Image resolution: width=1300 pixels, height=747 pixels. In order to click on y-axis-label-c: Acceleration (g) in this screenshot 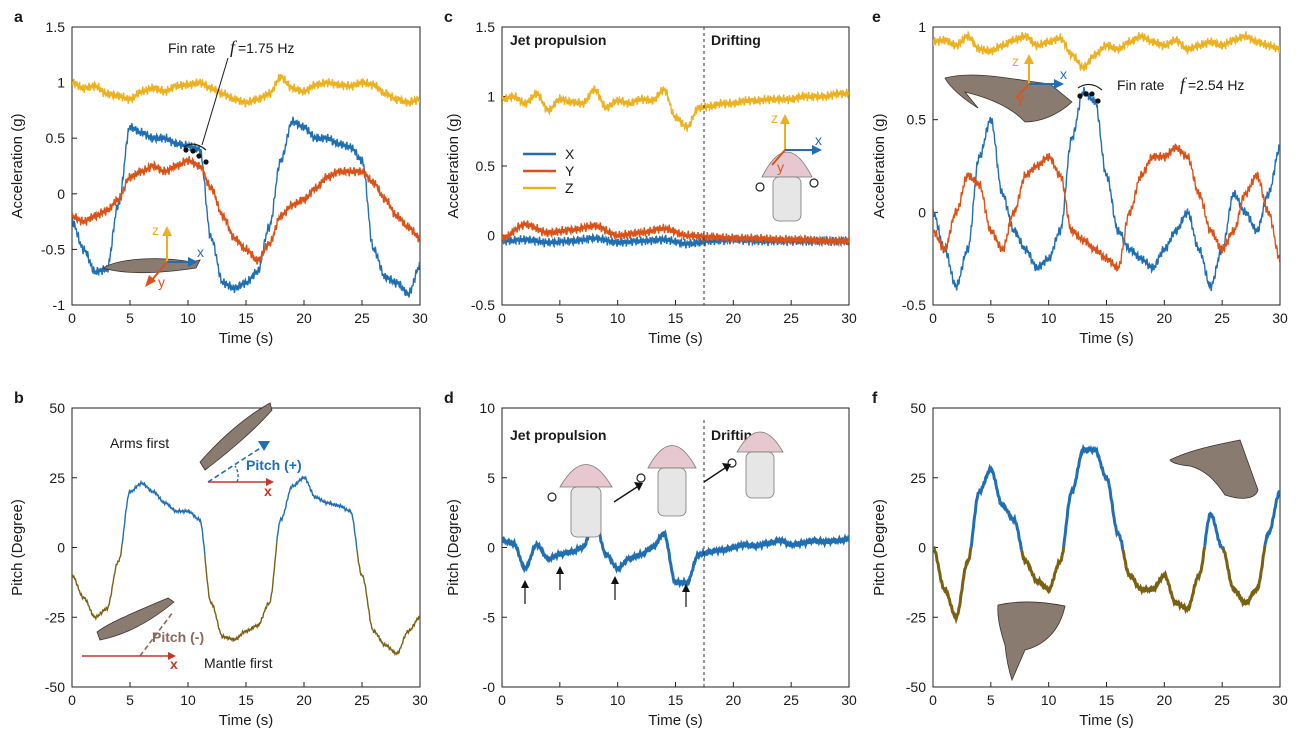, I will do `click(453, 165)`.